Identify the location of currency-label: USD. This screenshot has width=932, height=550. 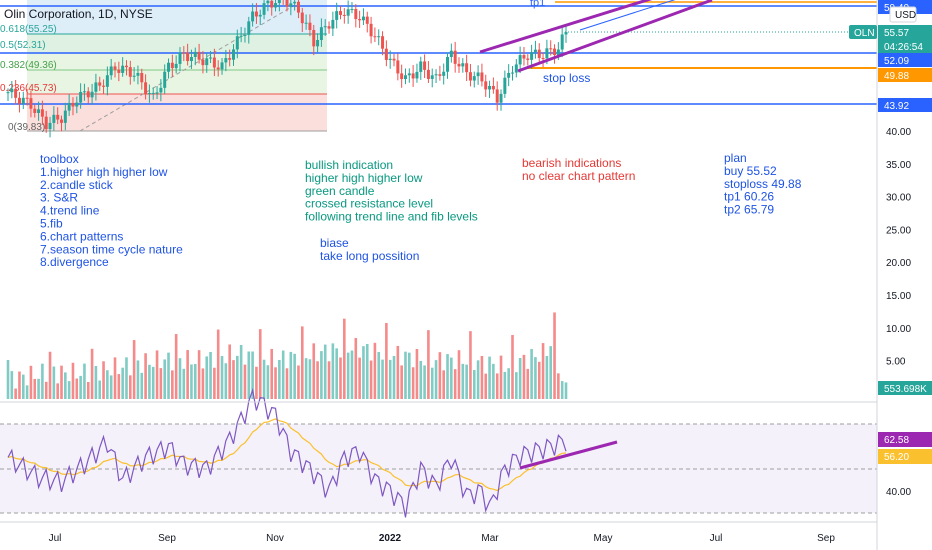
(905, 15).